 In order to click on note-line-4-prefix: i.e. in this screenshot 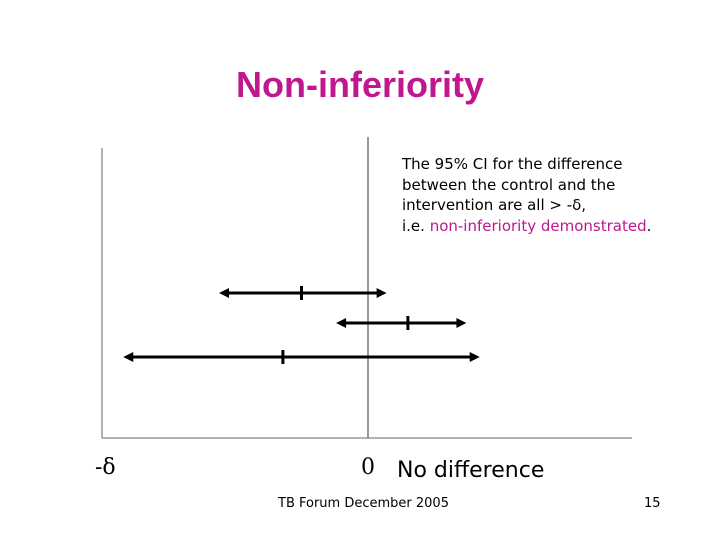, I will do `click(416, 225)`.